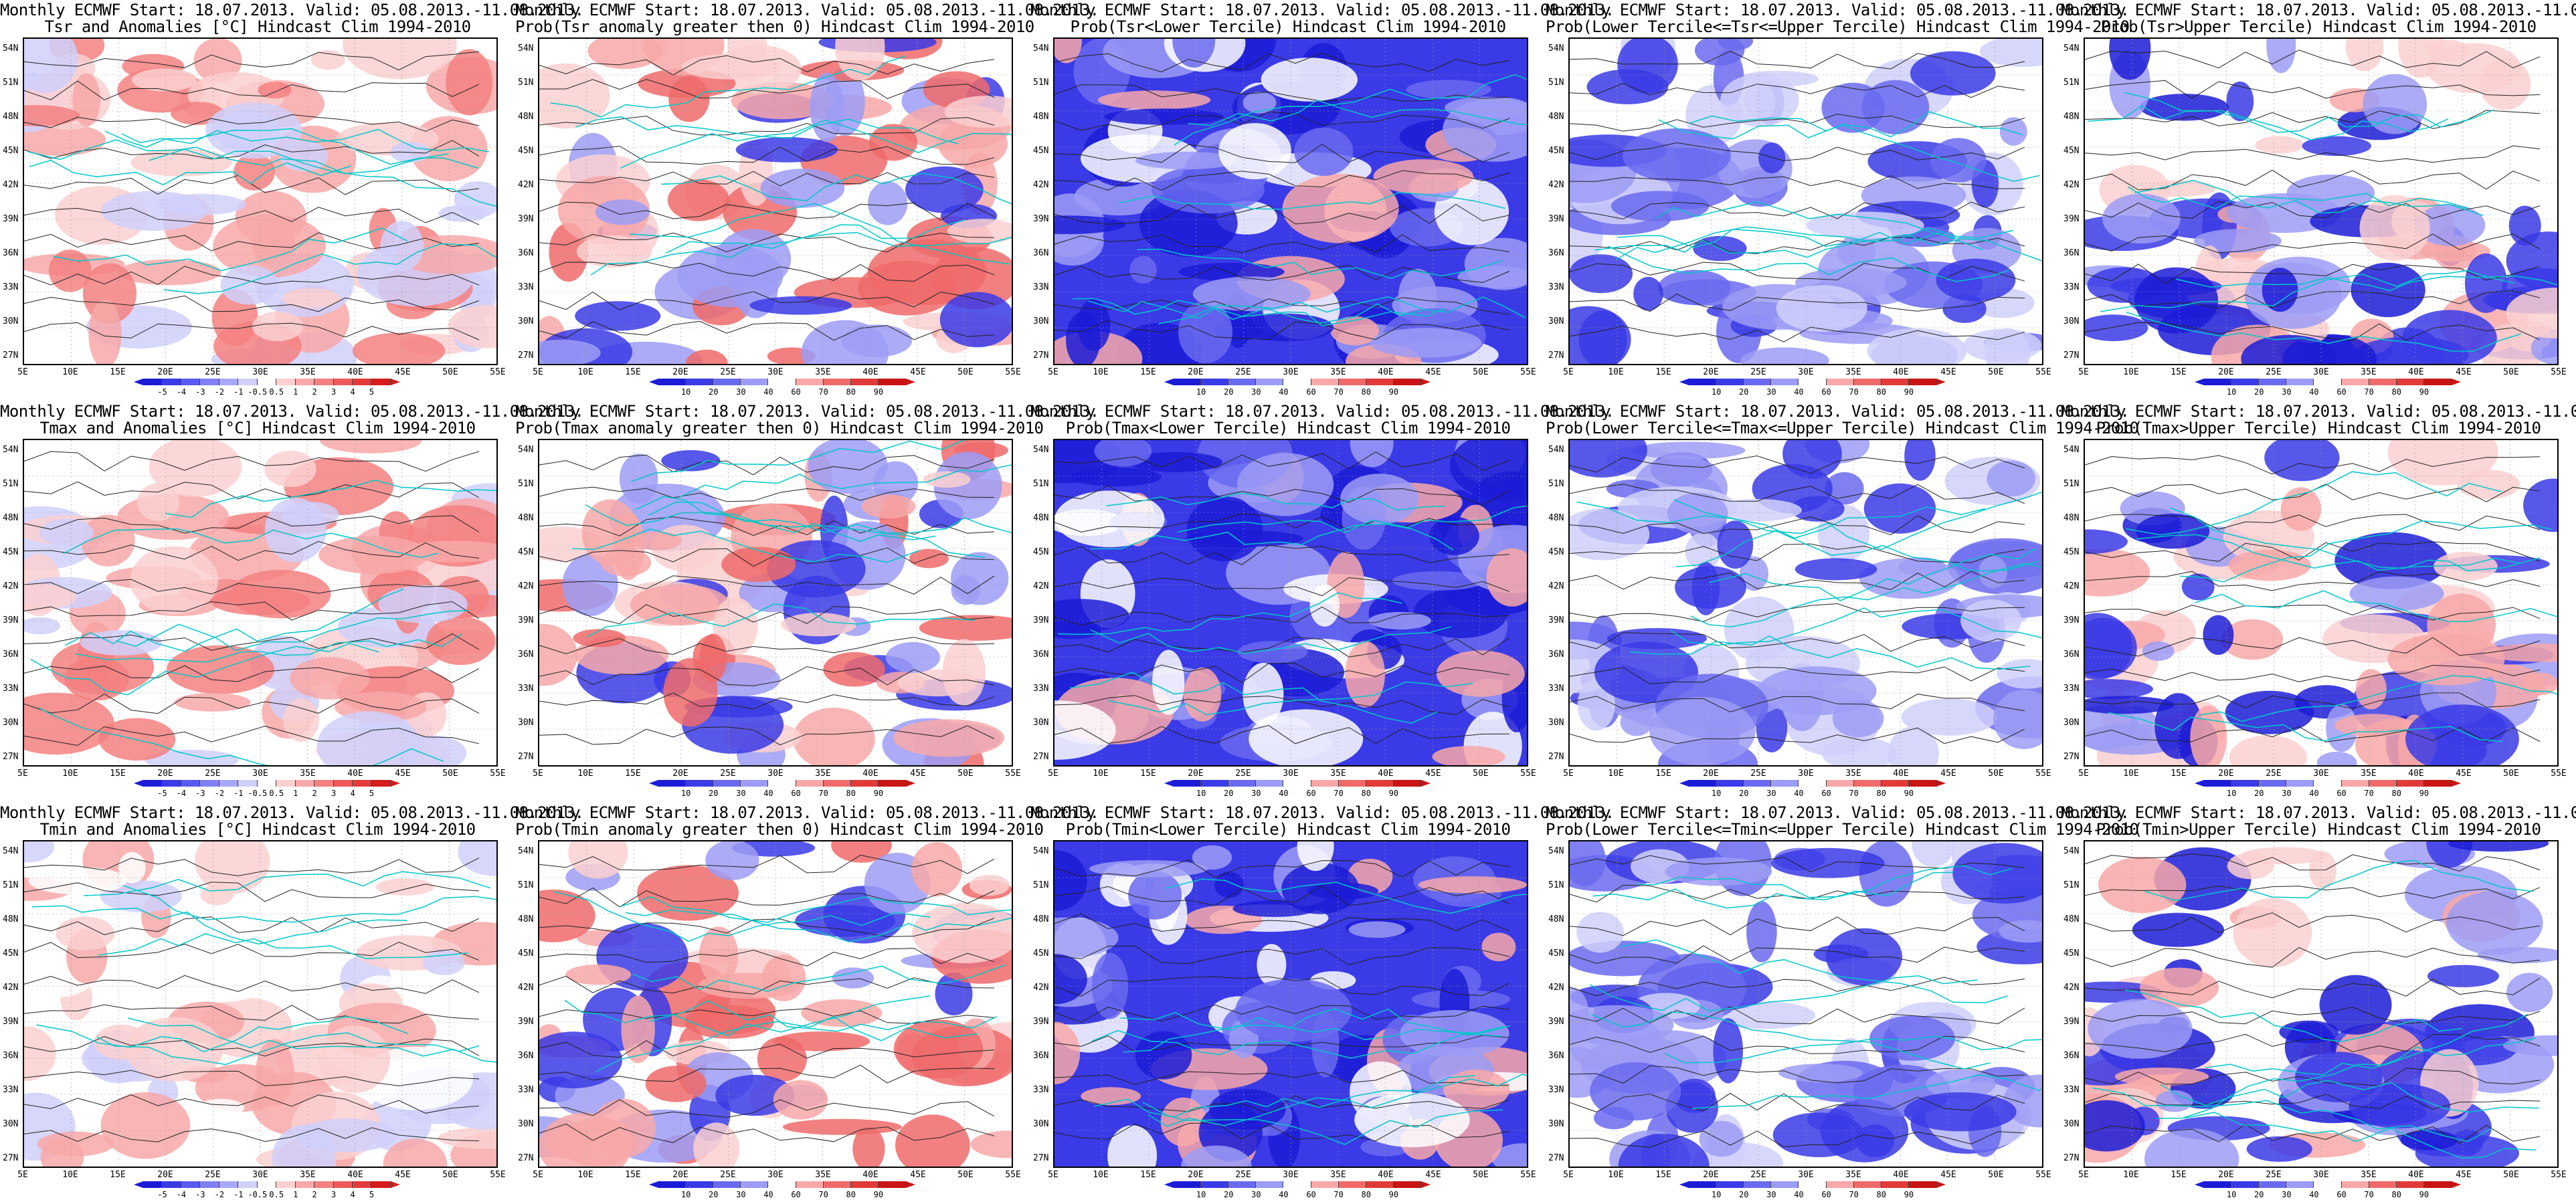 The width and height of the screenshot is (2576, 1204). I want to click on colorbar-label: 40, so click(768, 392).